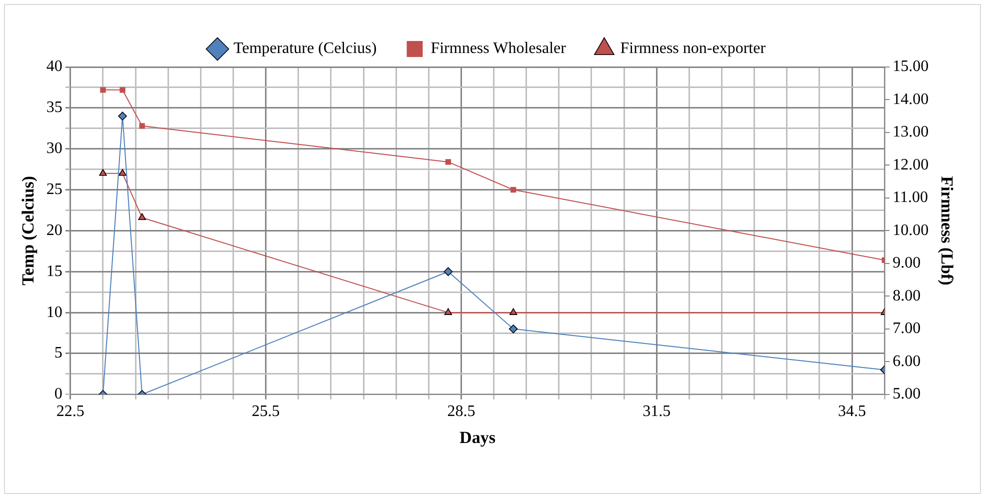 The image size is (985, 498). I want to click on y2-axis-title: Firmness (Lbf), so click(946, 231).